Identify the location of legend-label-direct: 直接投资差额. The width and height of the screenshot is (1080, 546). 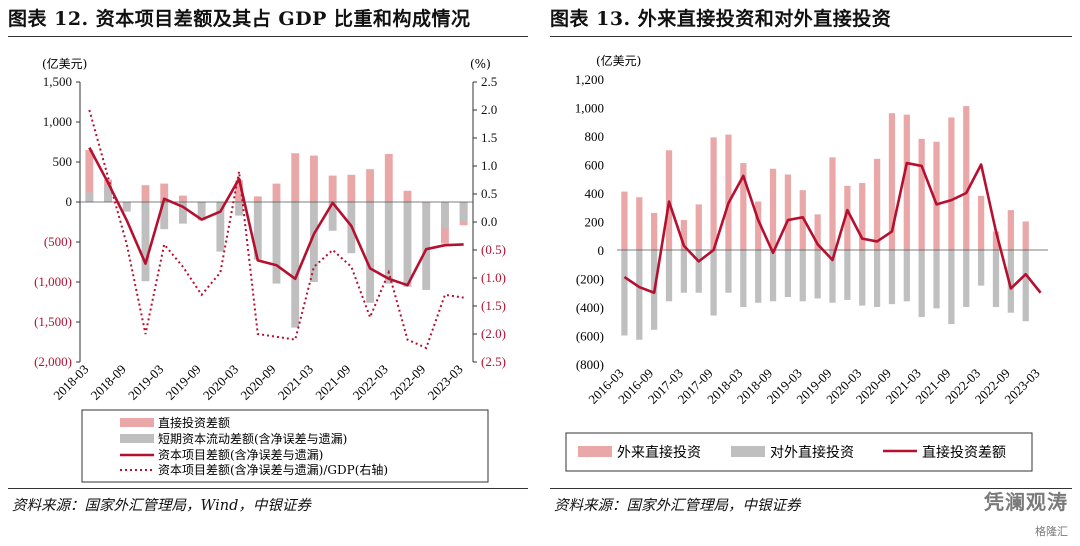
(194, 422).